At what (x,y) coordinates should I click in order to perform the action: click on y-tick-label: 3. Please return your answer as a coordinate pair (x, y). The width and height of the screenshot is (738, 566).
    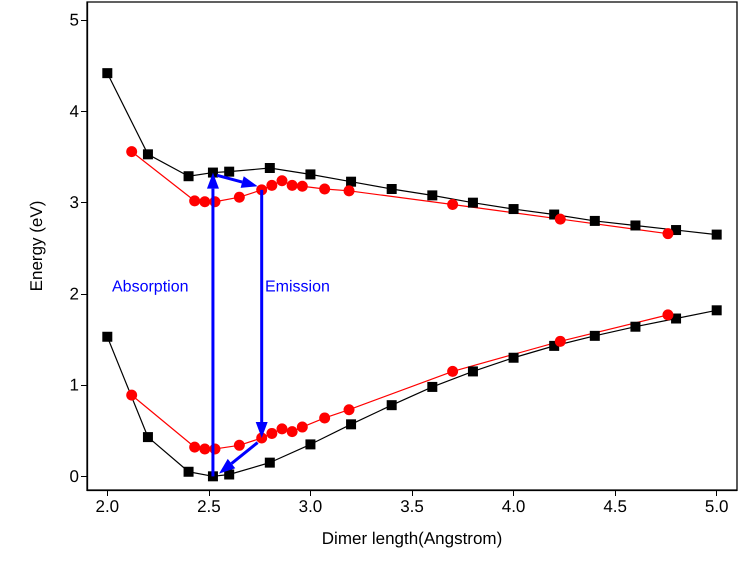
    Looking at the image, I should click on (74, 202).